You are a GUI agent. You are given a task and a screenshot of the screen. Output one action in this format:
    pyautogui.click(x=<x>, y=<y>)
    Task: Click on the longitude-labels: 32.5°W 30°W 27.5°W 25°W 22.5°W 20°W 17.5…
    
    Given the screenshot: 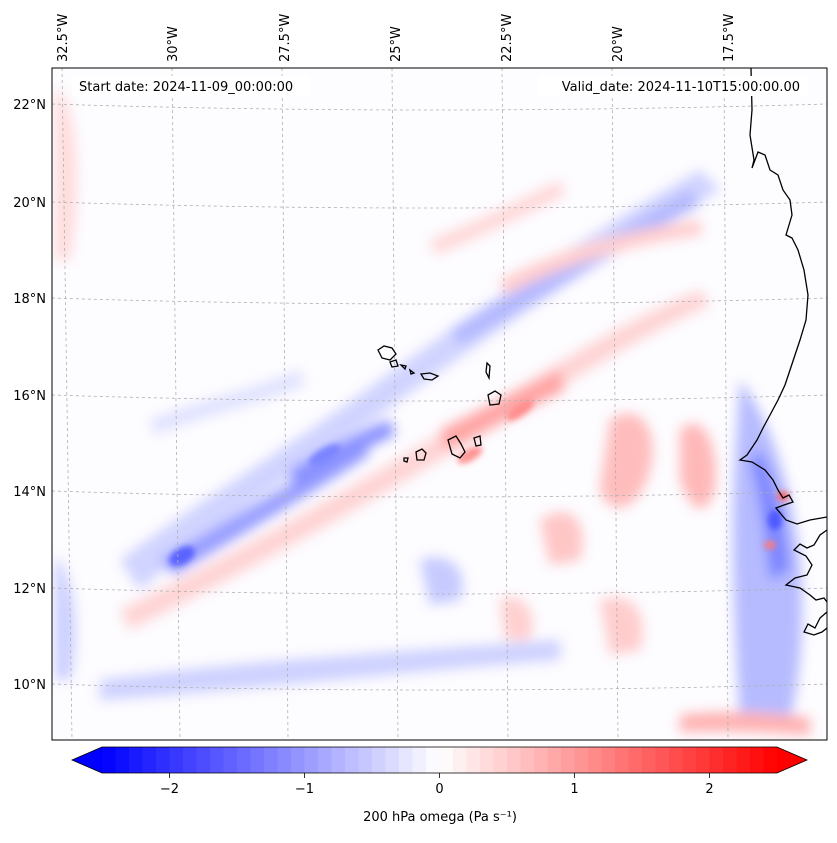 What is the action you would take?
    pyautogui.click(x=396, y=38)
    